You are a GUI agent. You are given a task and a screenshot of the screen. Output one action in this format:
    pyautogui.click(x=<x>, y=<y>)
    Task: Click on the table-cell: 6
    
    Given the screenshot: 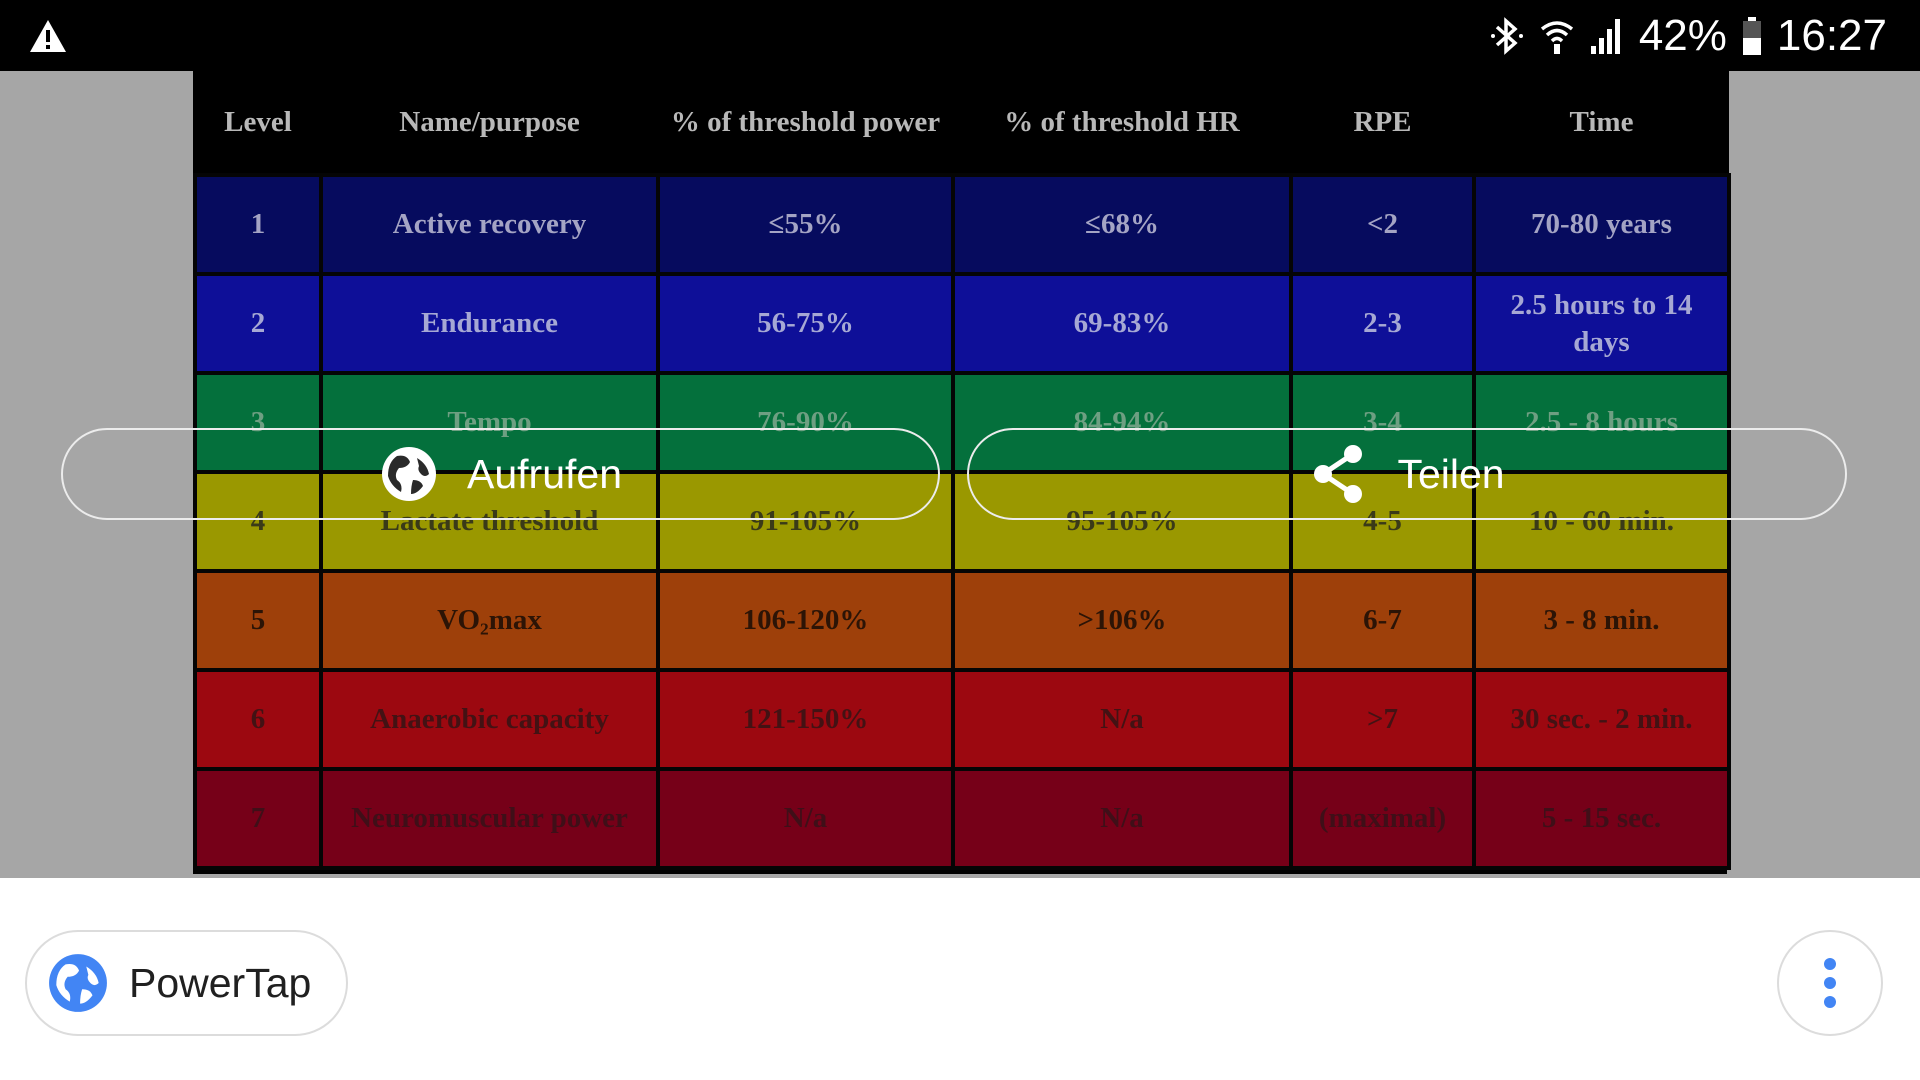 What is the action you would take?
    pyautogui.click(x=258, y=719)
    